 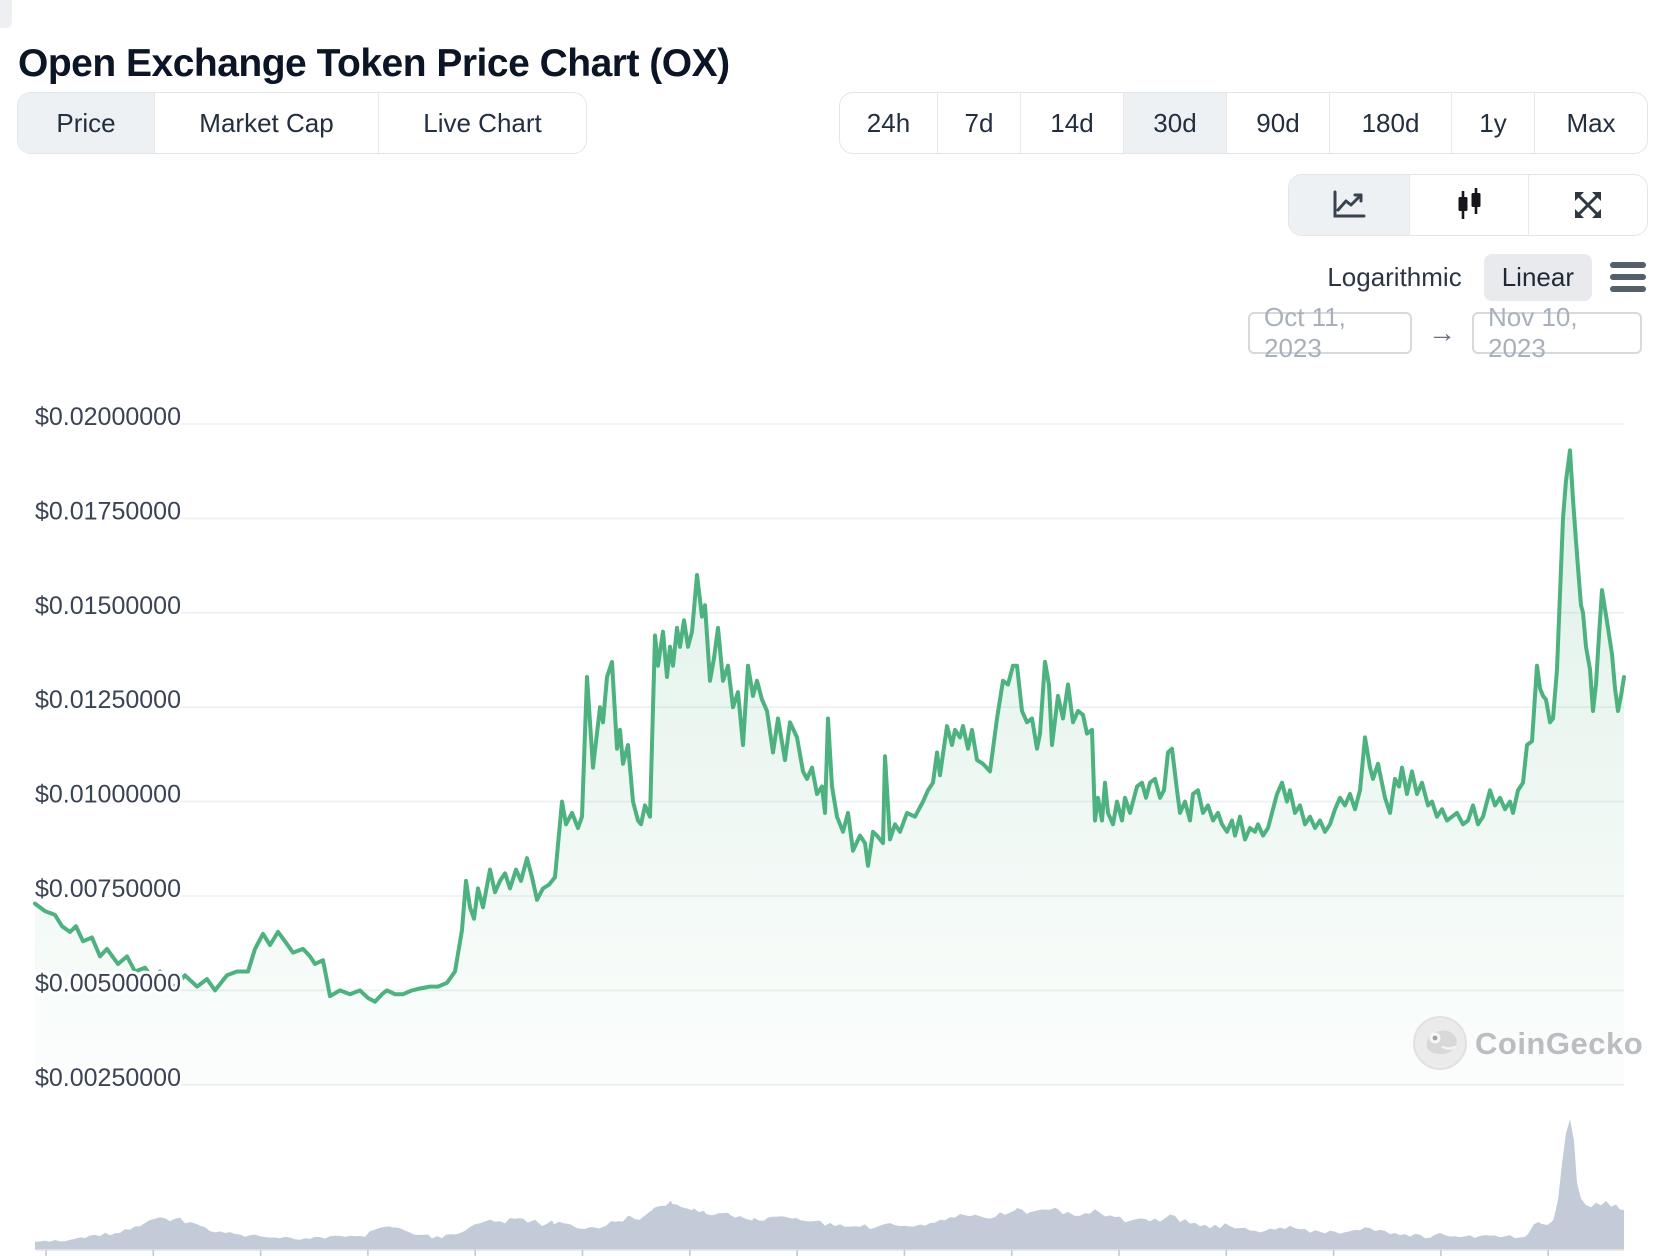 What do you see at coordinates (1174, 123) in the screenshot?
I see `range-30d: 30d` at bounding box center [1174, 123].